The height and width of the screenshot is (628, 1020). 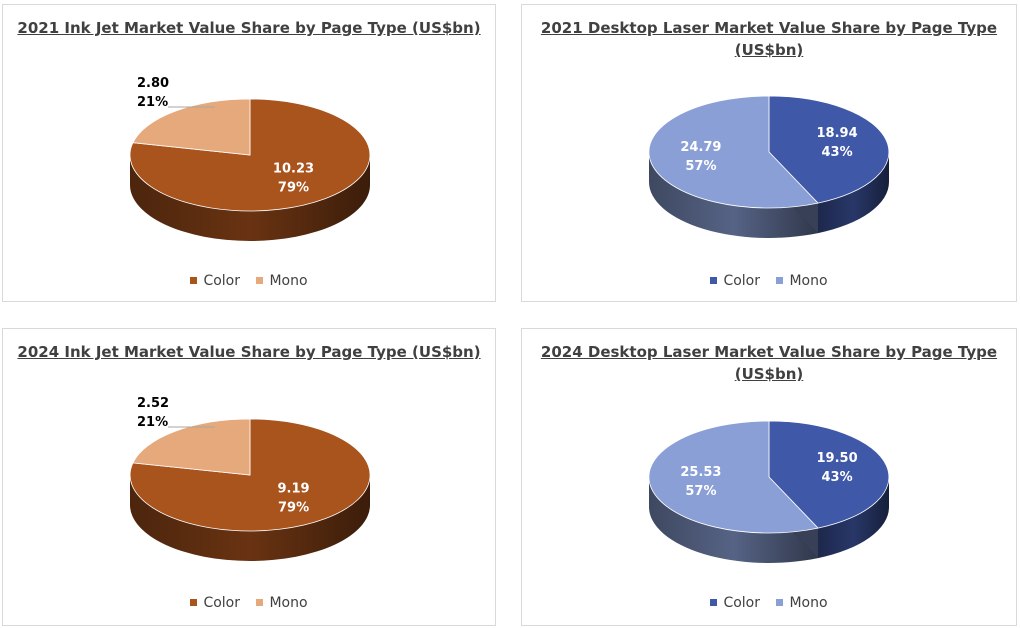 What do you see at coordinates (153, 403) in the screenshot?
I see `data-label-value: 2.52` at bounding box center [153, 403].